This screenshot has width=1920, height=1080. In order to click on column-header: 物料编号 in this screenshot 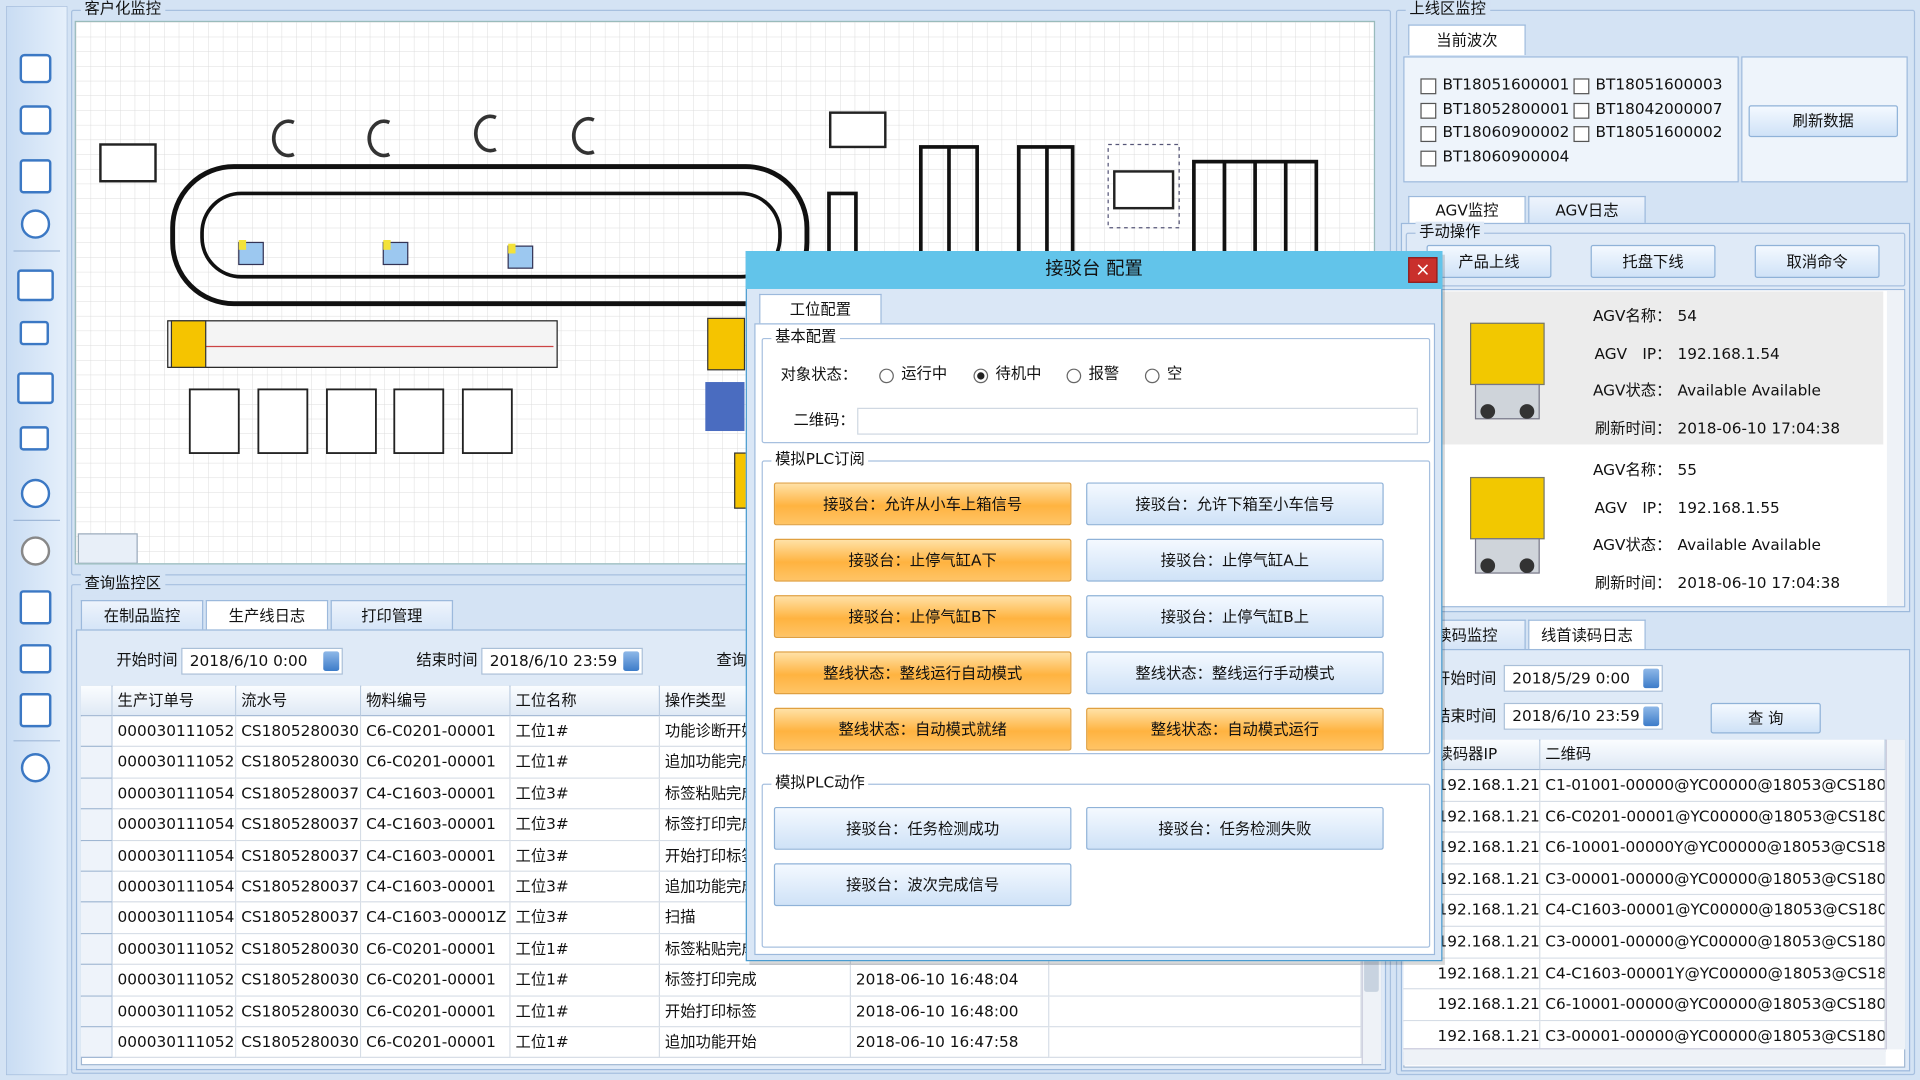, I will do `click(436, 701)`.